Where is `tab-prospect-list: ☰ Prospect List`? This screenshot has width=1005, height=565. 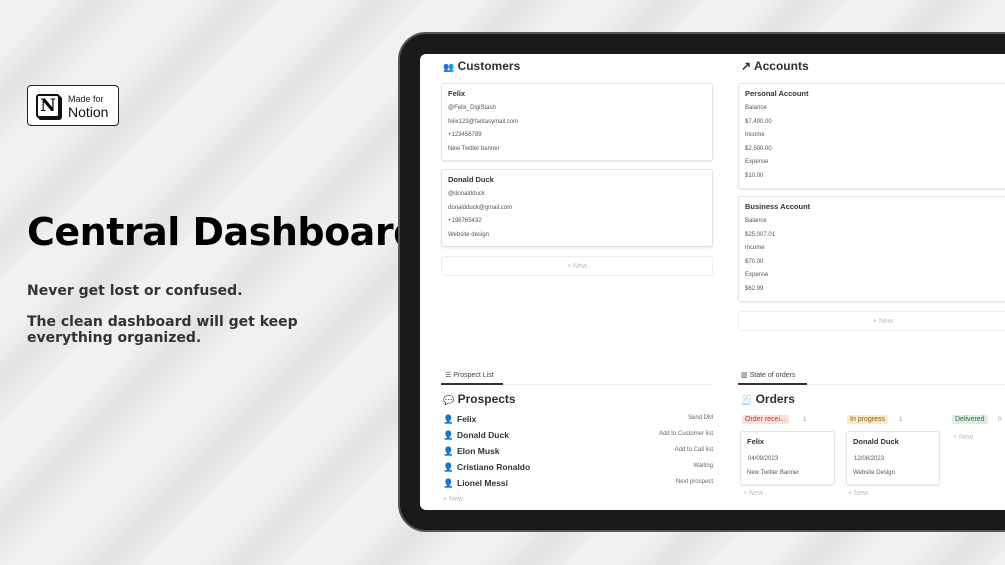
tab-prospect-list: ☰ Prospect List is located at coordinates (469, 375).